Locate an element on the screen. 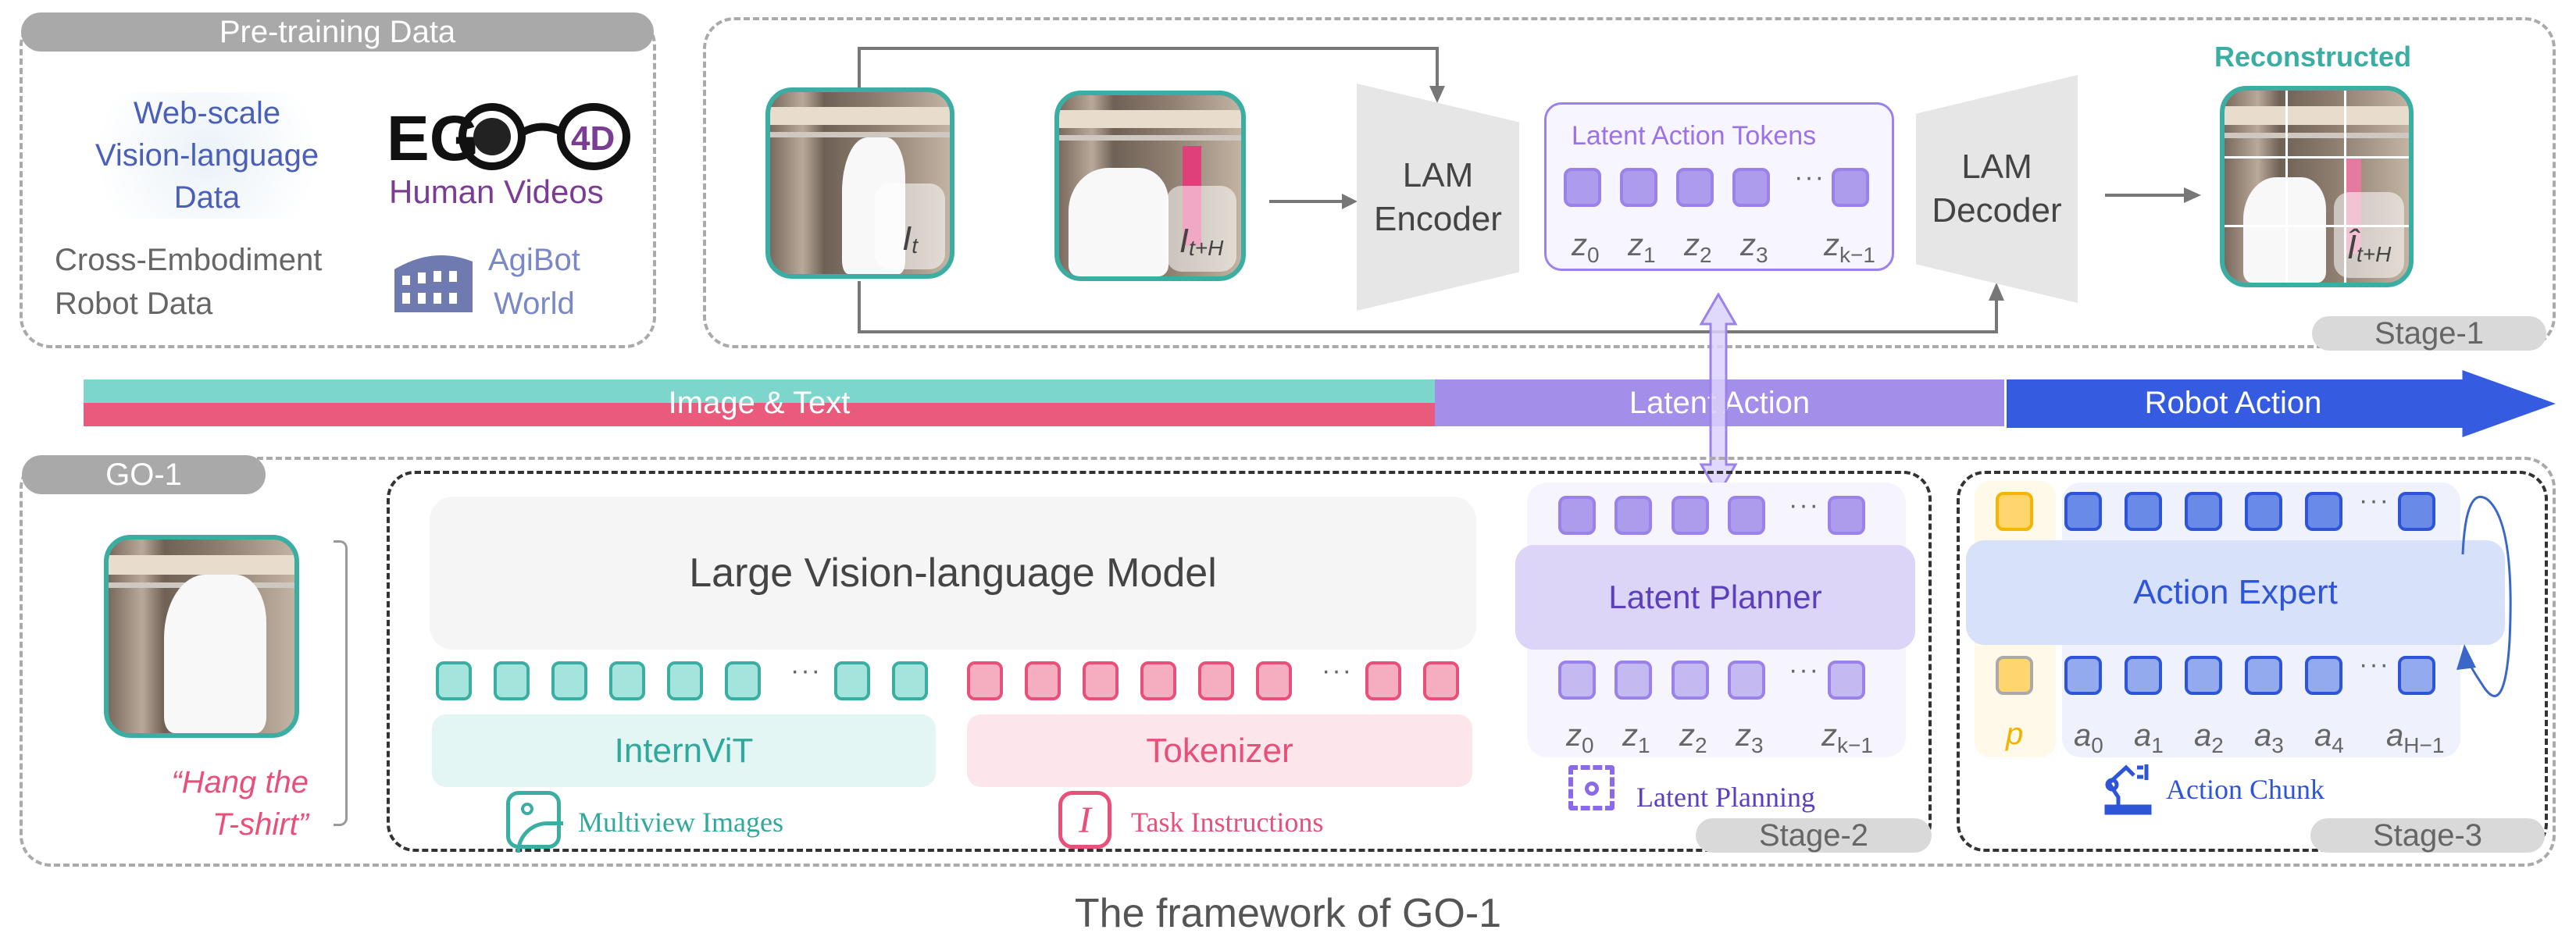  loop-arrow-icon is located at coordinates (2484, 596).